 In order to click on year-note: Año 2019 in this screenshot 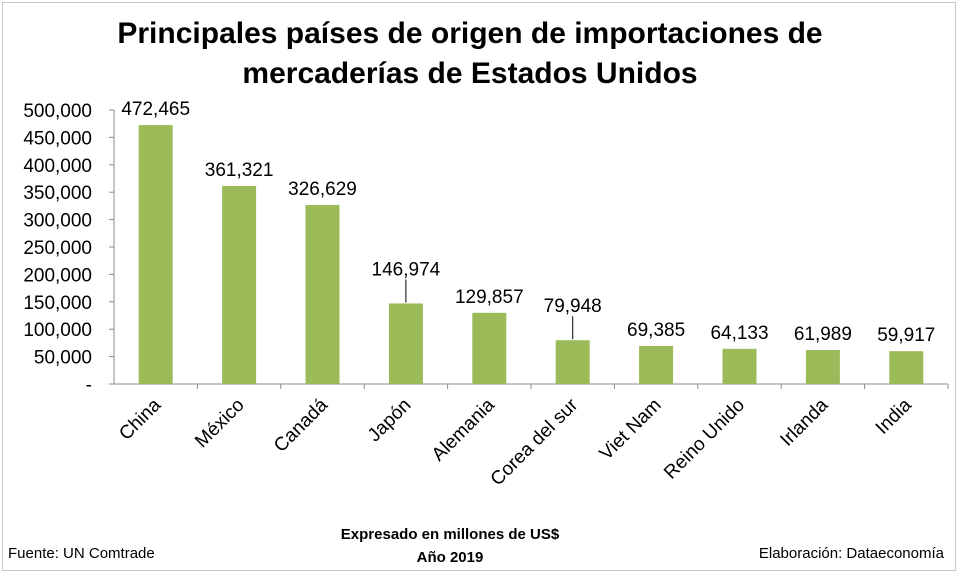, I will do `click(450, 557)`.